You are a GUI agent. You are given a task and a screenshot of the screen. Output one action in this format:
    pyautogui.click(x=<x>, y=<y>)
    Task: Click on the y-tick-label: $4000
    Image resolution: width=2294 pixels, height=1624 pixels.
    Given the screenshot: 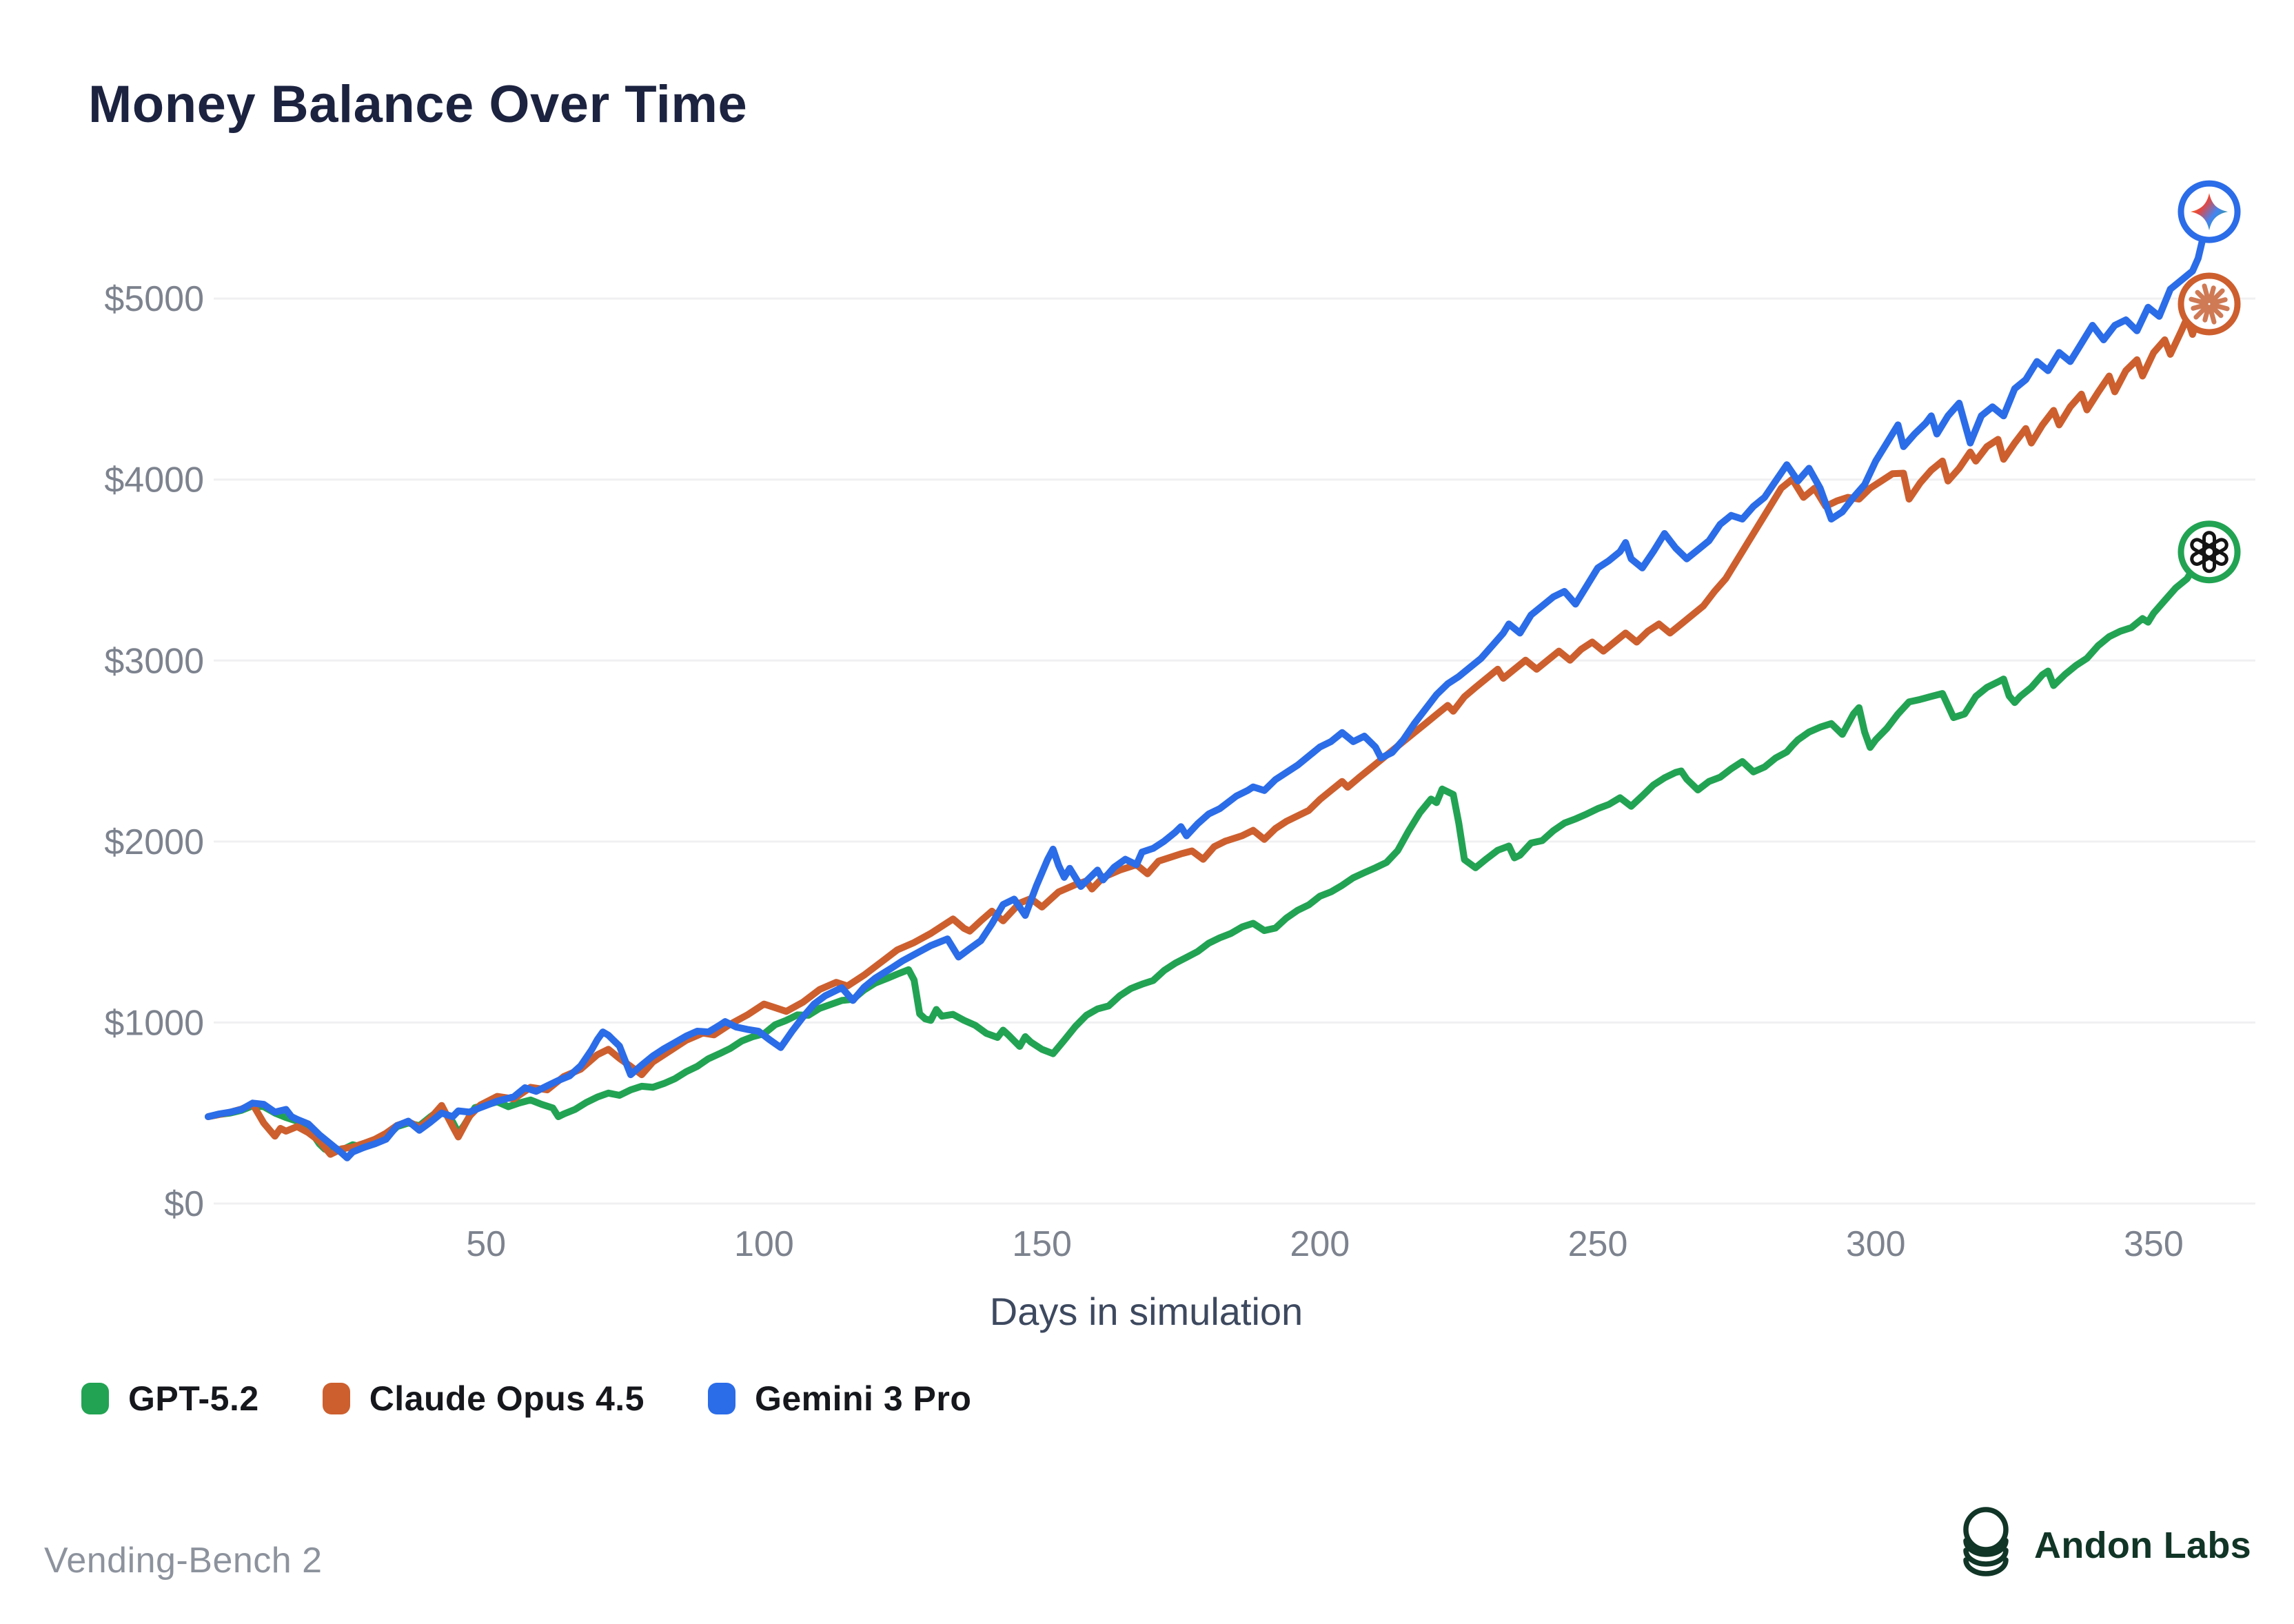 What is the action you would take?
    pyautogui.click(x=154, y=480)
    